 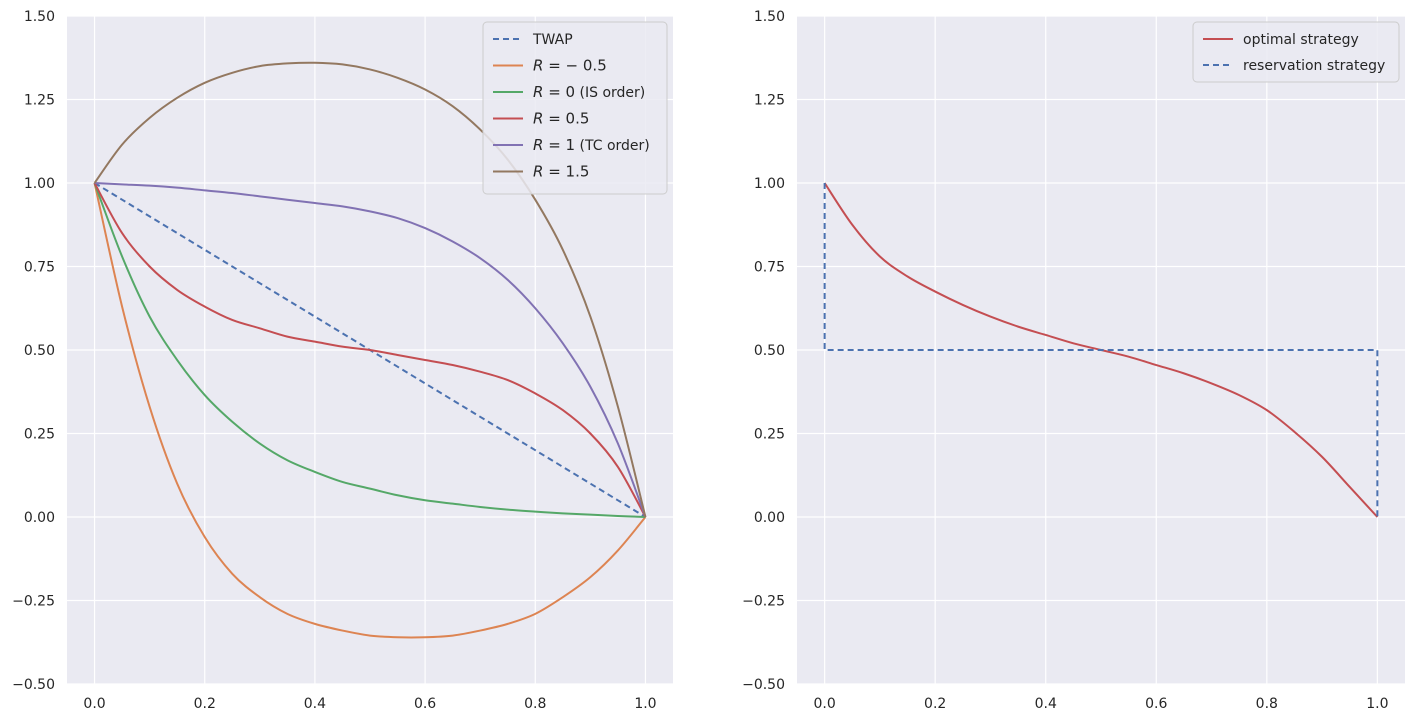 What do you see at coordinates (561, 172) in the screenshot?
I see `legend-entry-label: R = 1.5` at bounding box center [561, 172].